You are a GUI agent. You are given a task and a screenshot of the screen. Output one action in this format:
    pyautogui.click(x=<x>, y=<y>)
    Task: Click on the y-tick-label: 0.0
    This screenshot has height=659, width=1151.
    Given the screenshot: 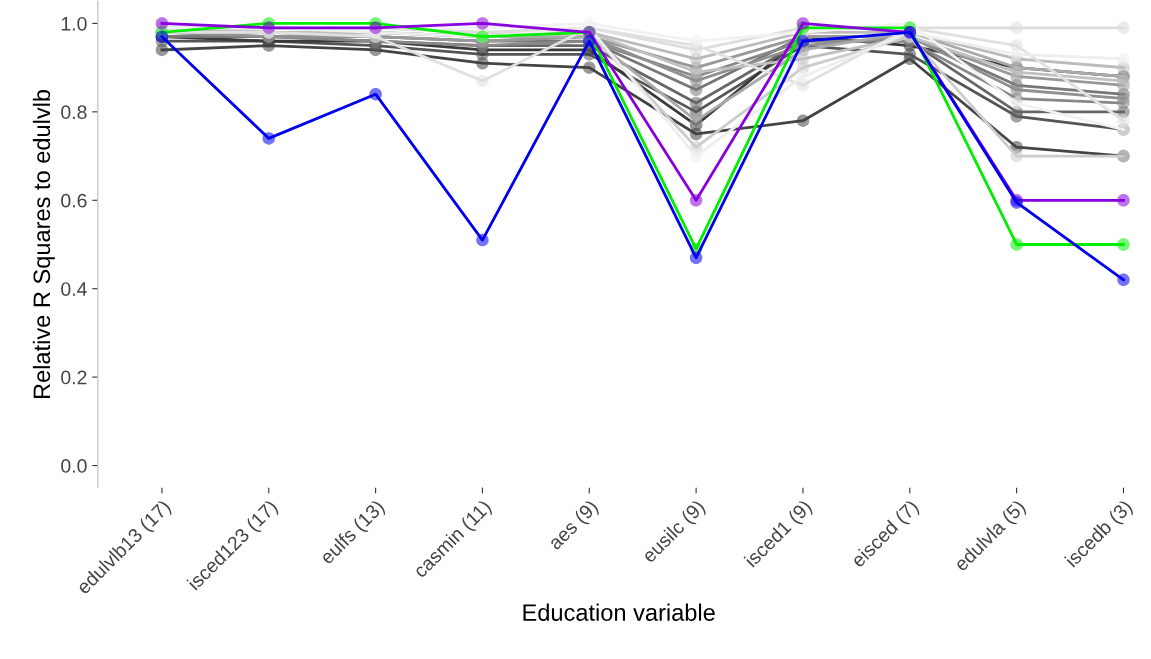 What is the action you would take?
    pyautogui.click(x=74, y=466)
    